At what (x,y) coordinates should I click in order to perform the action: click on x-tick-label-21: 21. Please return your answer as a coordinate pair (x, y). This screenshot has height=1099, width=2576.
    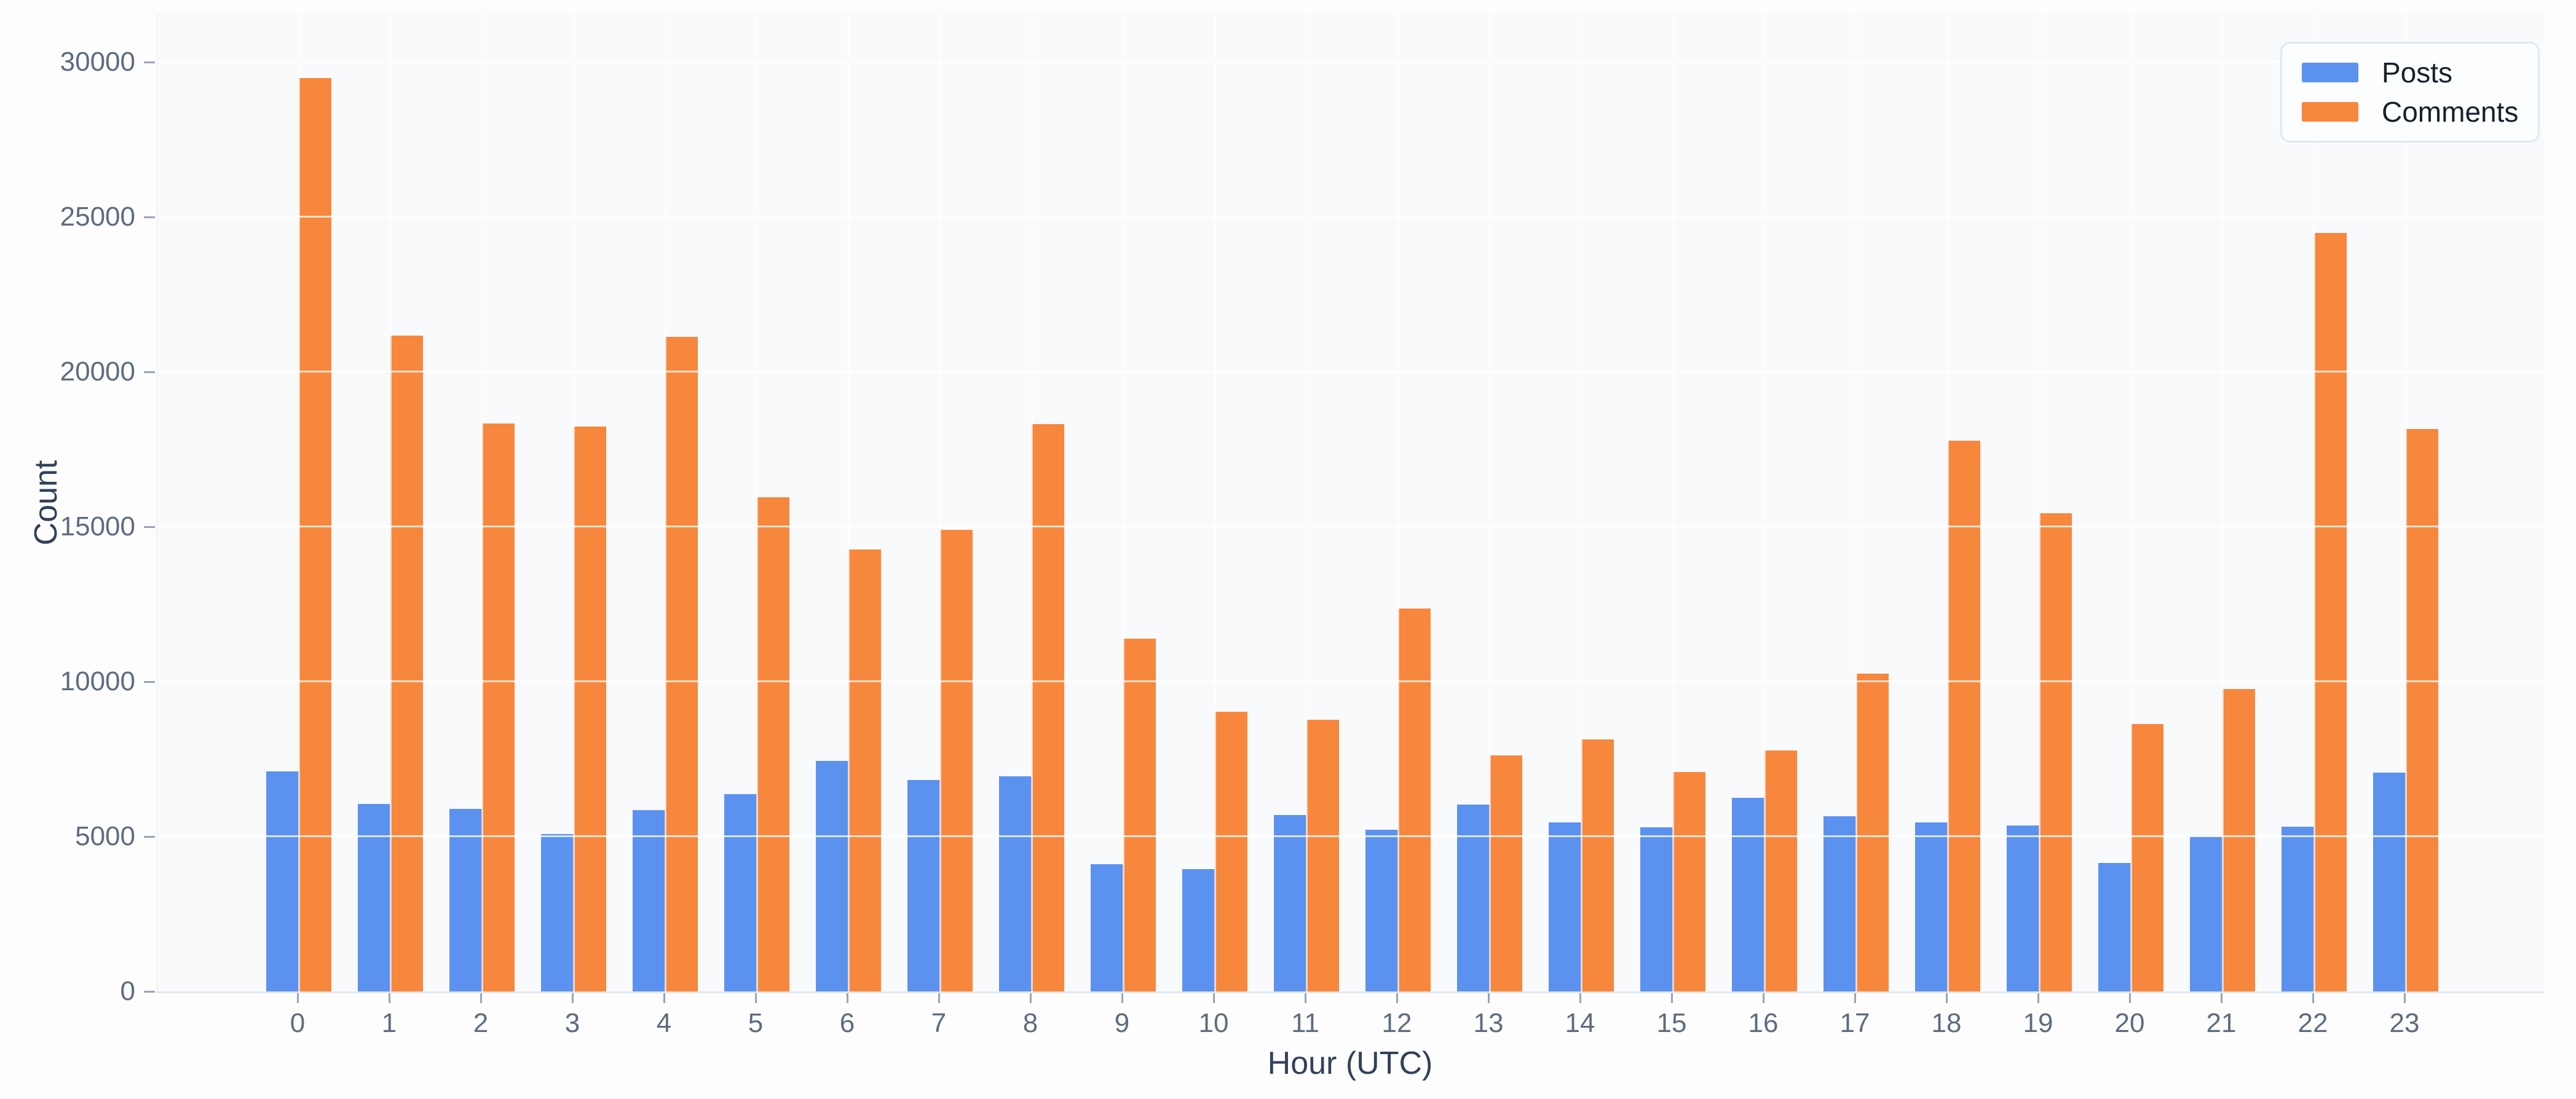
    Looking at the image, I should click on (2221, 1023).